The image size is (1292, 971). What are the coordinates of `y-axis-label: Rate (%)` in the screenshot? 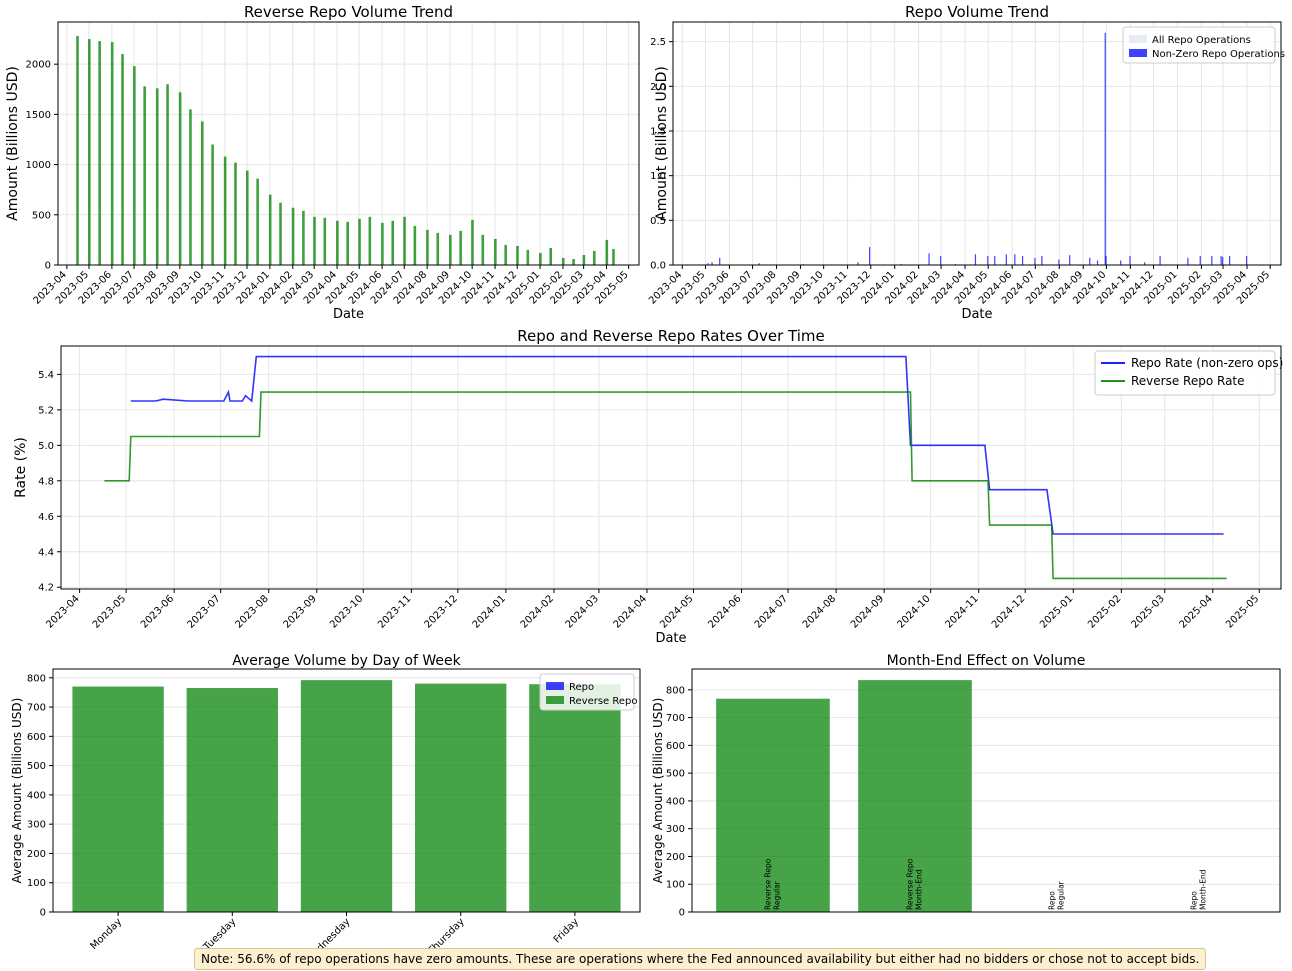 It's located at (21, 467).